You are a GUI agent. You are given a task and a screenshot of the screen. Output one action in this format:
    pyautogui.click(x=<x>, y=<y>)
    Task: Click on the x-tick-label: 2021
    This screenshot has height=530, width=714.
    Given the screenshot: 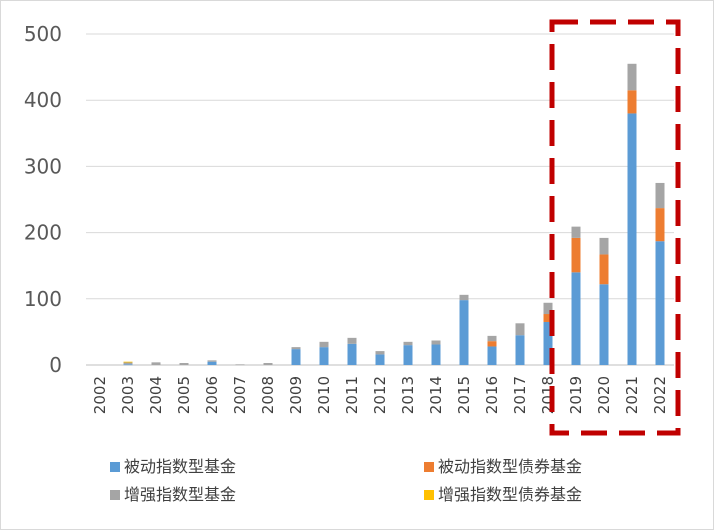 What is the action you would take?
    pyautogui.click(x=632, y=395)
    